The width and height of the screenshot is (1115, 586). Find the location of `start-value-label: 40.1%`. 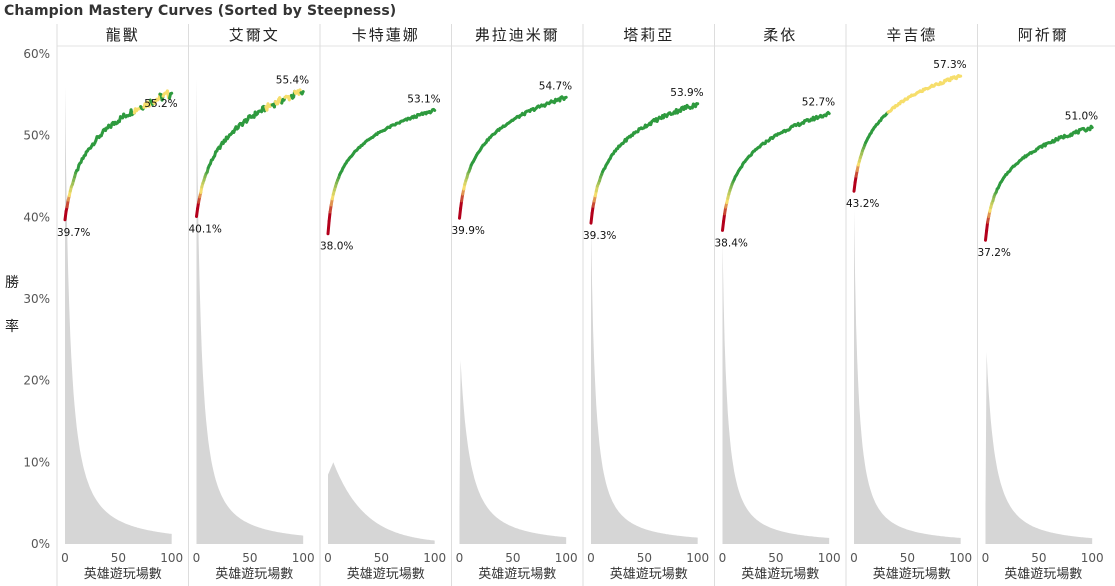

start-value-label: 40.1% is located at coordinates (205, 230).